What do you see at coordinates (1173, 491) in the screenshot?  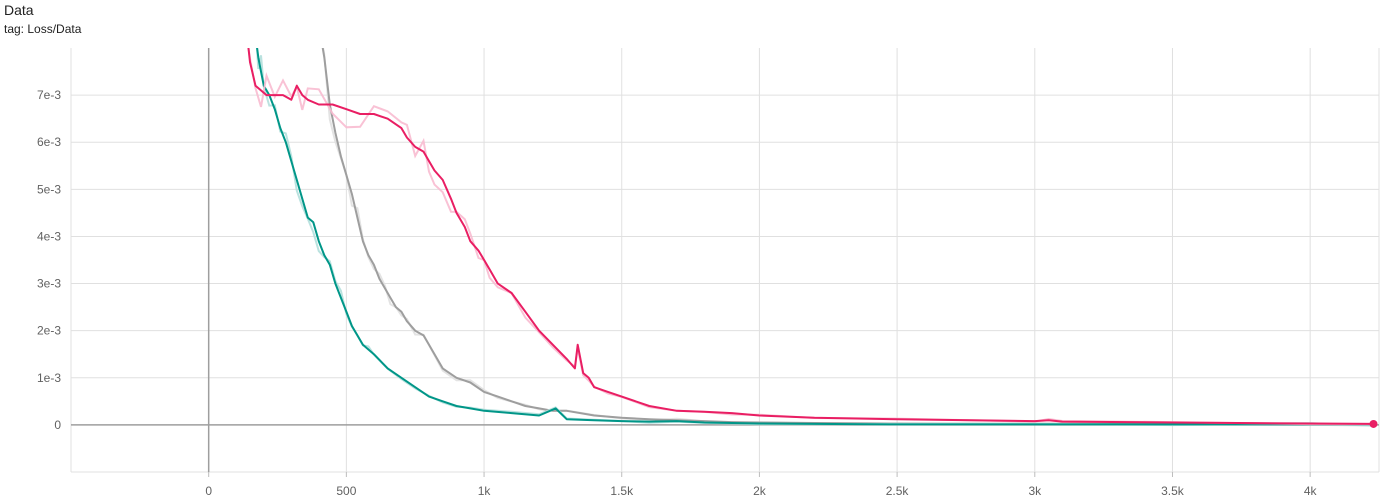 I see `x-tick-label: 3.5k` at bounding box center [1173, 491].